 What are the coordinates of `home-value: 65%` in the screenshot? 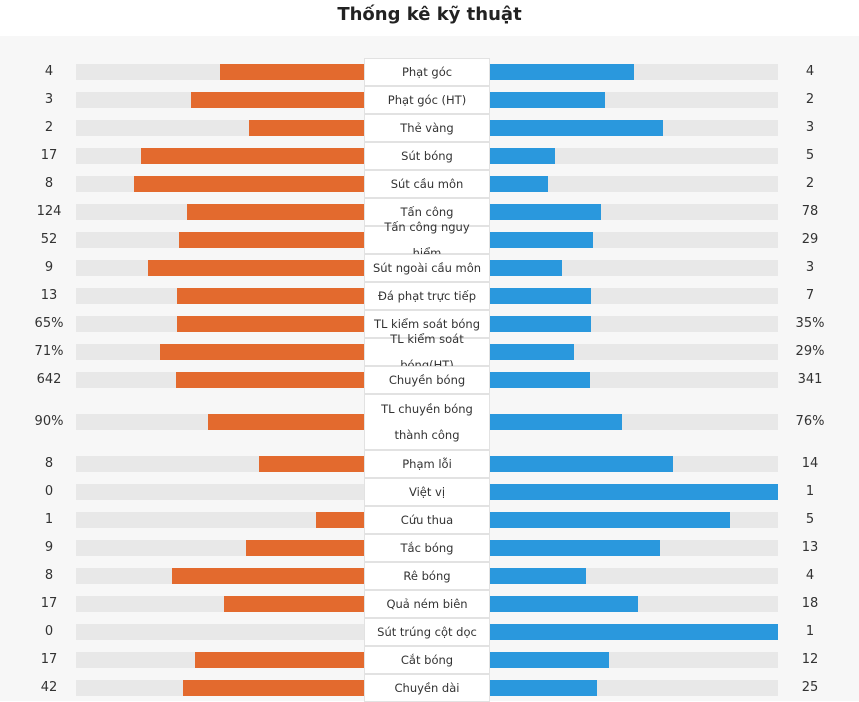 It's located at (49, 323).